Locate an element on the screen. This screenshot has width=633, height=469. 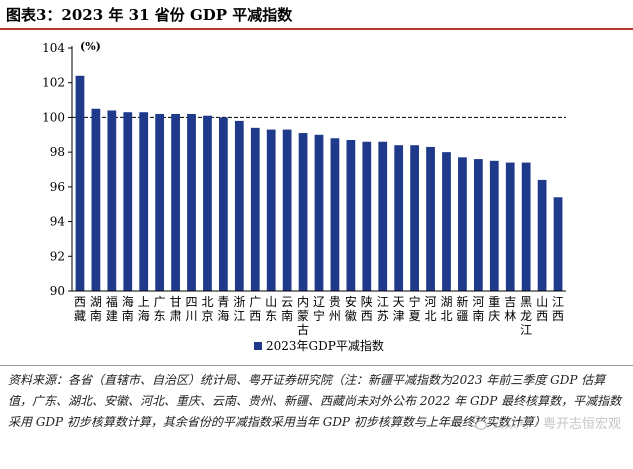
title-rule is located at coordinates (316, 29).